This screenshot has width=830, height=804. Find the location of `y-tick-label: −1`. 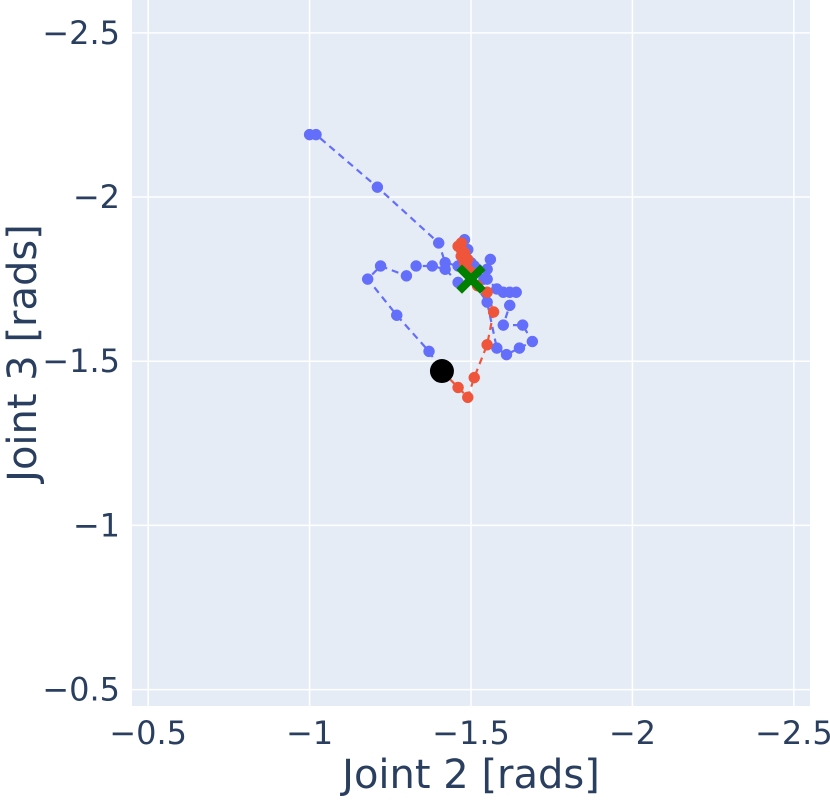

y-tick-label: −1 is located at coordinates (96, 525).